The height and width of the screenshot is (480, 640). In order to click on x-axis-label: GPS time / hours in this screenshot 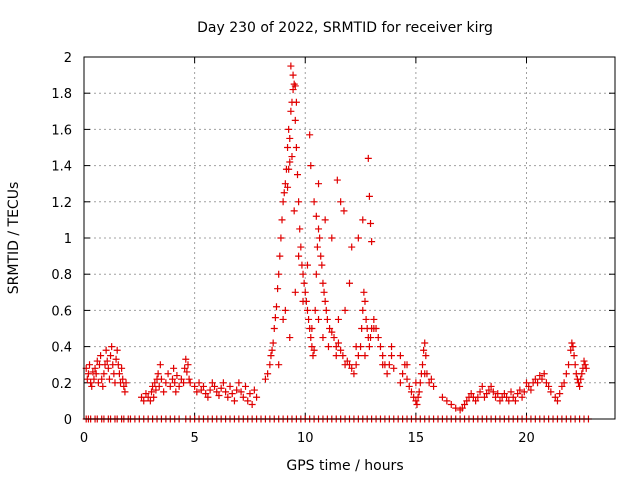, I will do `click(344, 466)`.